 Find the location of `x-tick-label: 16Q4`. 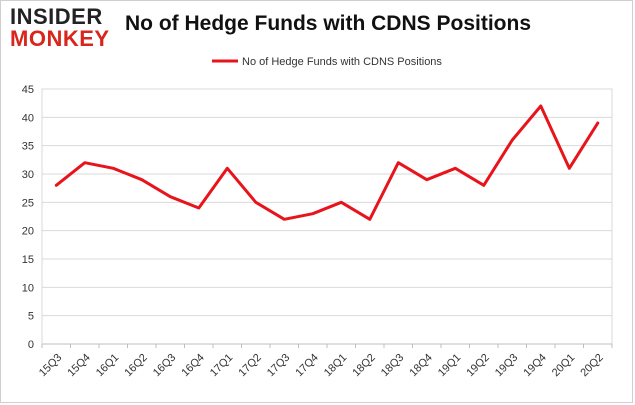

x-tick-label: 16Q4 is located at coordinates (193, 366).